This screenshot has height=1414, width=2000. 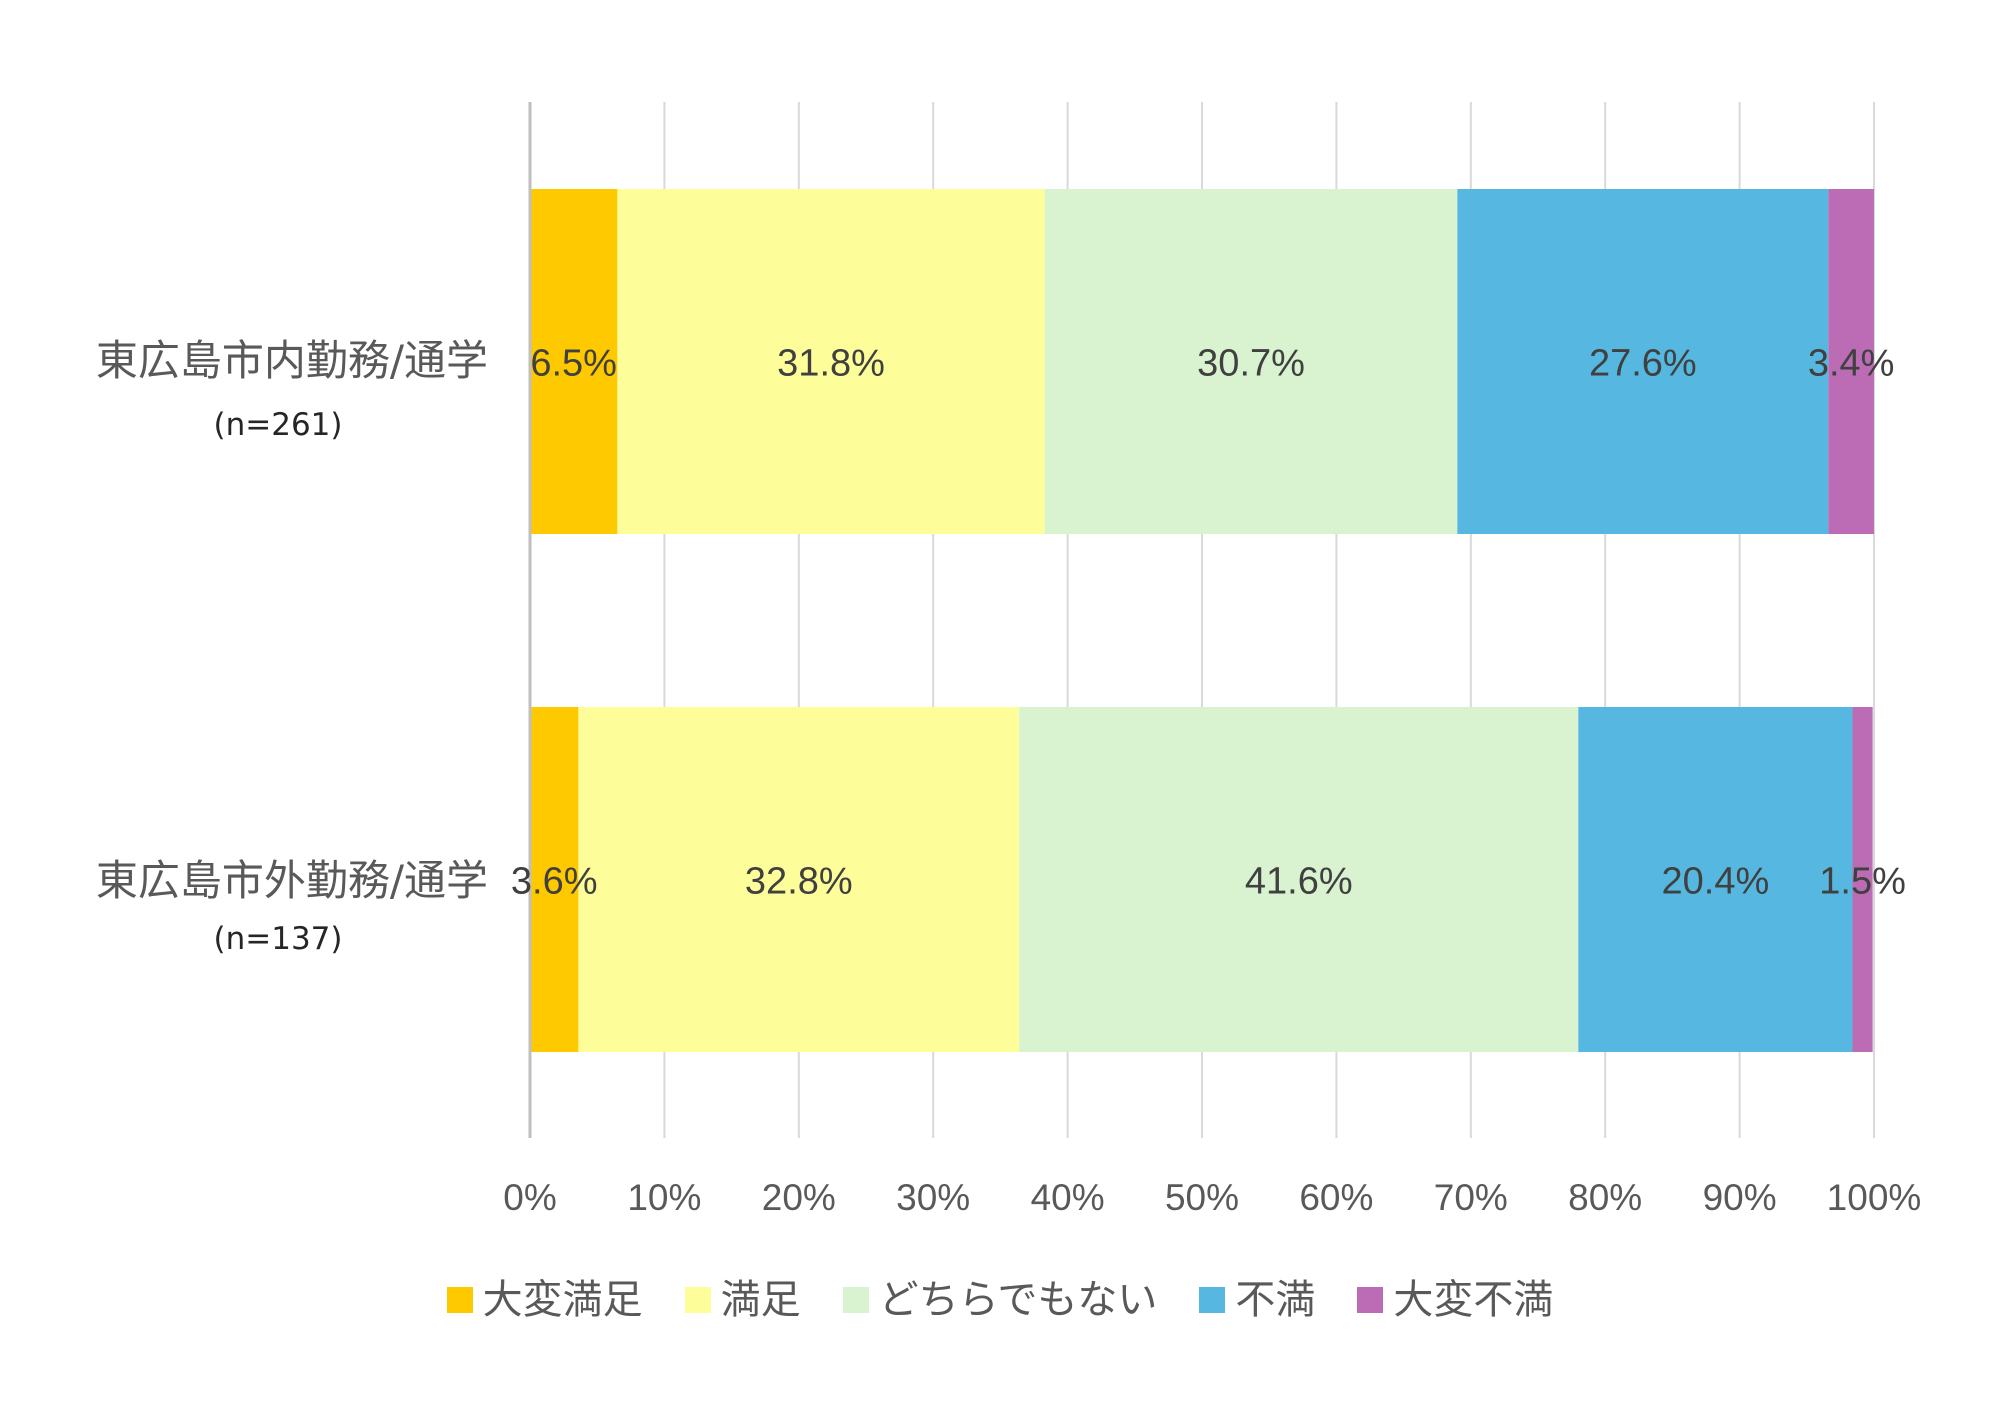 I want to click on data-label: 30.7%, so click(x=1251, y=364).